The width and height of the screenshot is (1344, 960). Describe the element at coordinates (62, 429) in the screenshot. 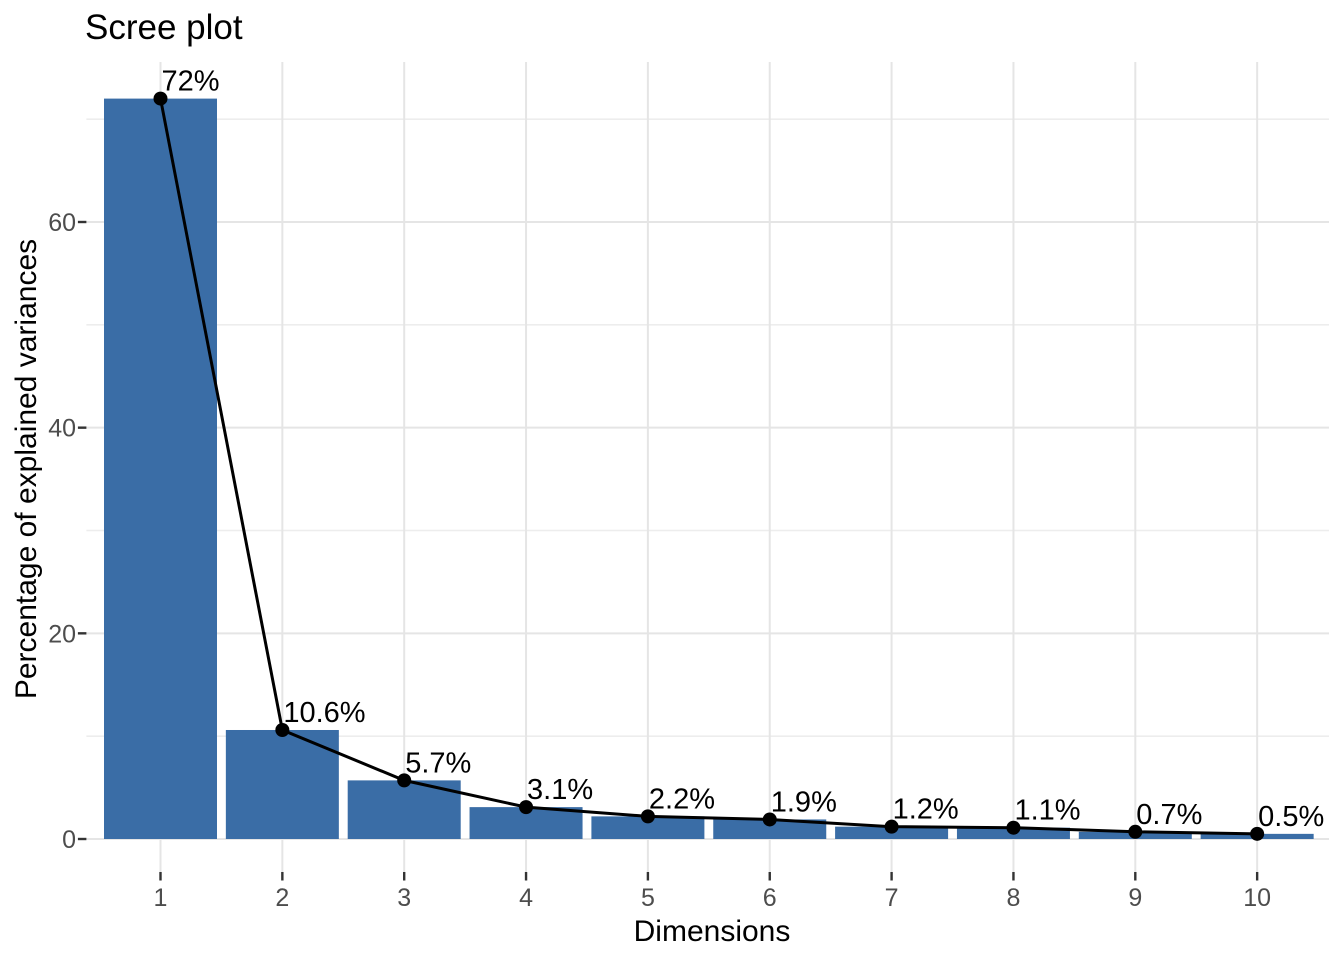

I see `y-tick-label: 40` at that location.